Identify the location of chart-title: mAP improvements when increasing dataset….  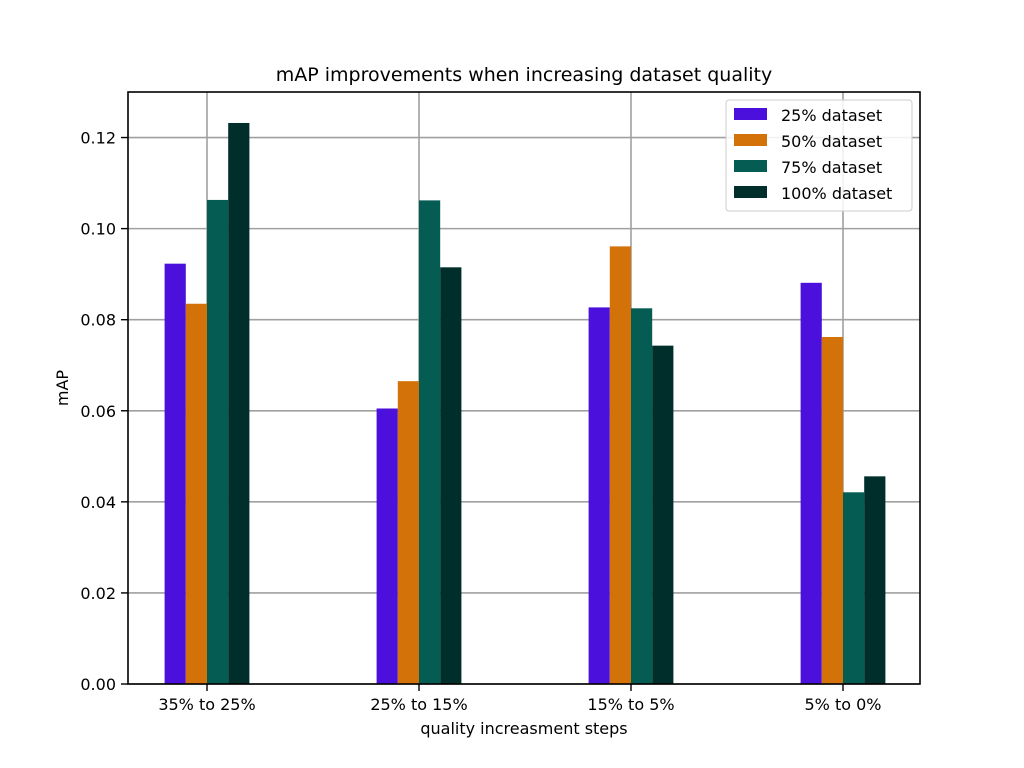
(524, 75).